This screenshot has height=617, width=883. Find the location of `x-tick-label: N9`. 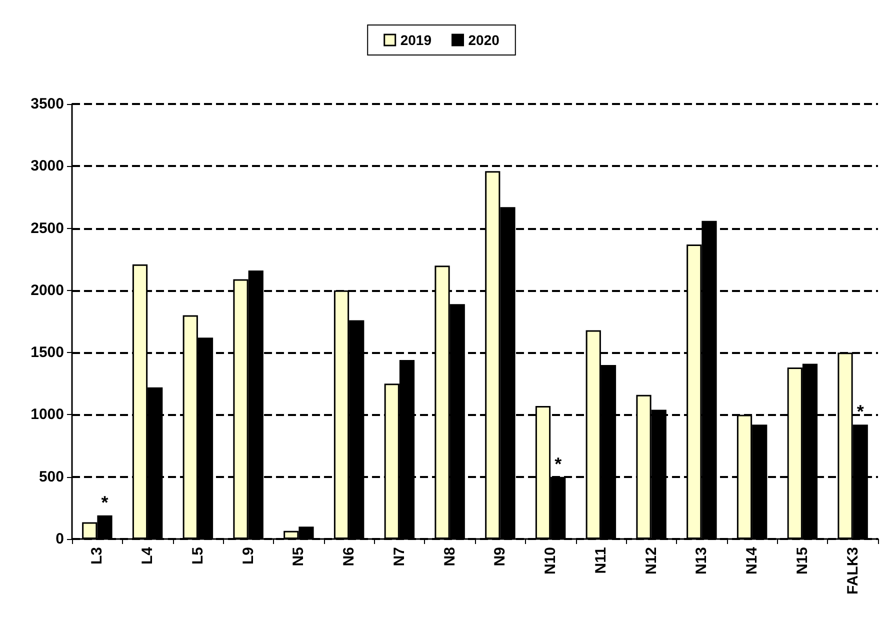

x-tick-label: N9 is located at coordinates (500, 556).